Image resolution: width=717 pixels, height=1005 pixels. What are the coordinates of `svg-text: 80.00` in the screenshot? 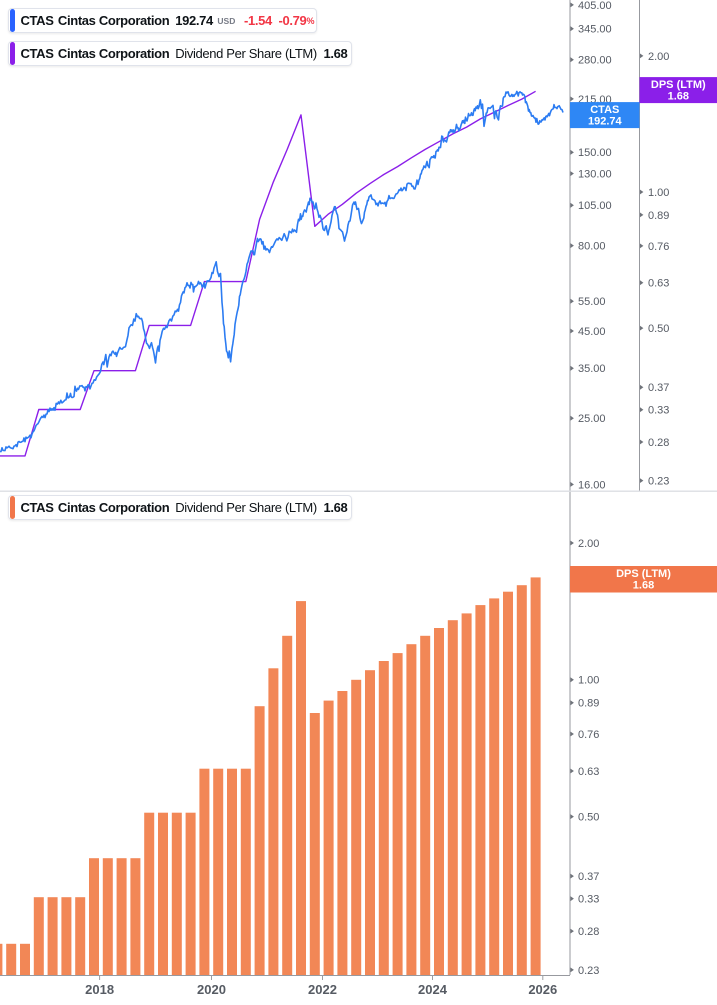 It's located at (592, 247).